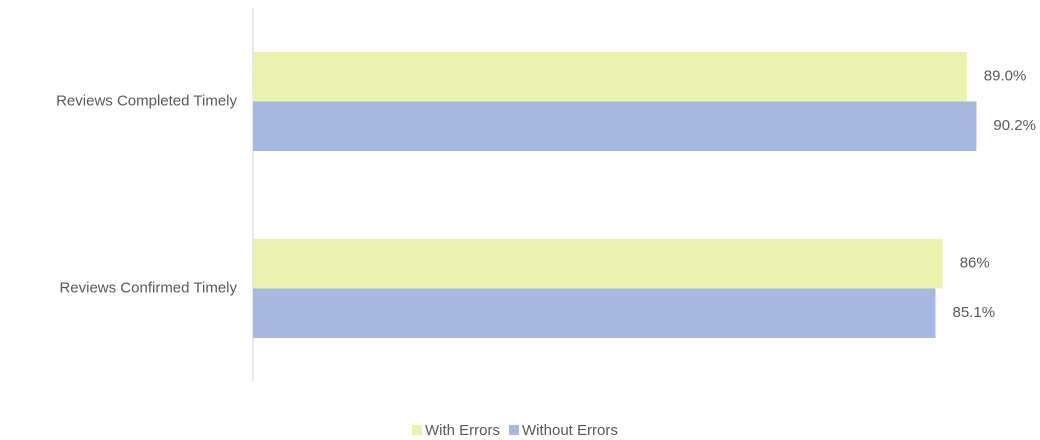 This screenshot has width=1040, height=440. Describe the element at coordinates (148, 287) in the screenshot. I see `category-label: Reviews Confirmed Timely` at that location.